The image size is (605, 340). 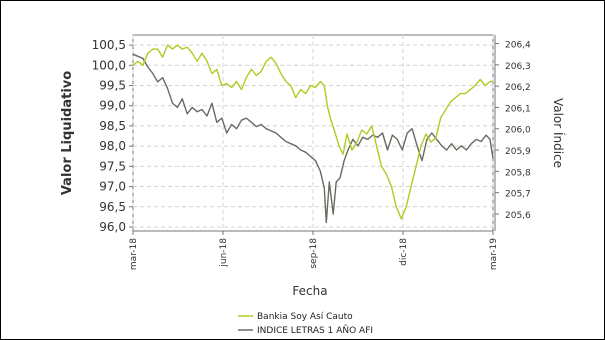 What do you see at coordinates (518, 67) in the screenshot?
I see `y2-tick-label: 206,3` at bounding box center [518, 67].